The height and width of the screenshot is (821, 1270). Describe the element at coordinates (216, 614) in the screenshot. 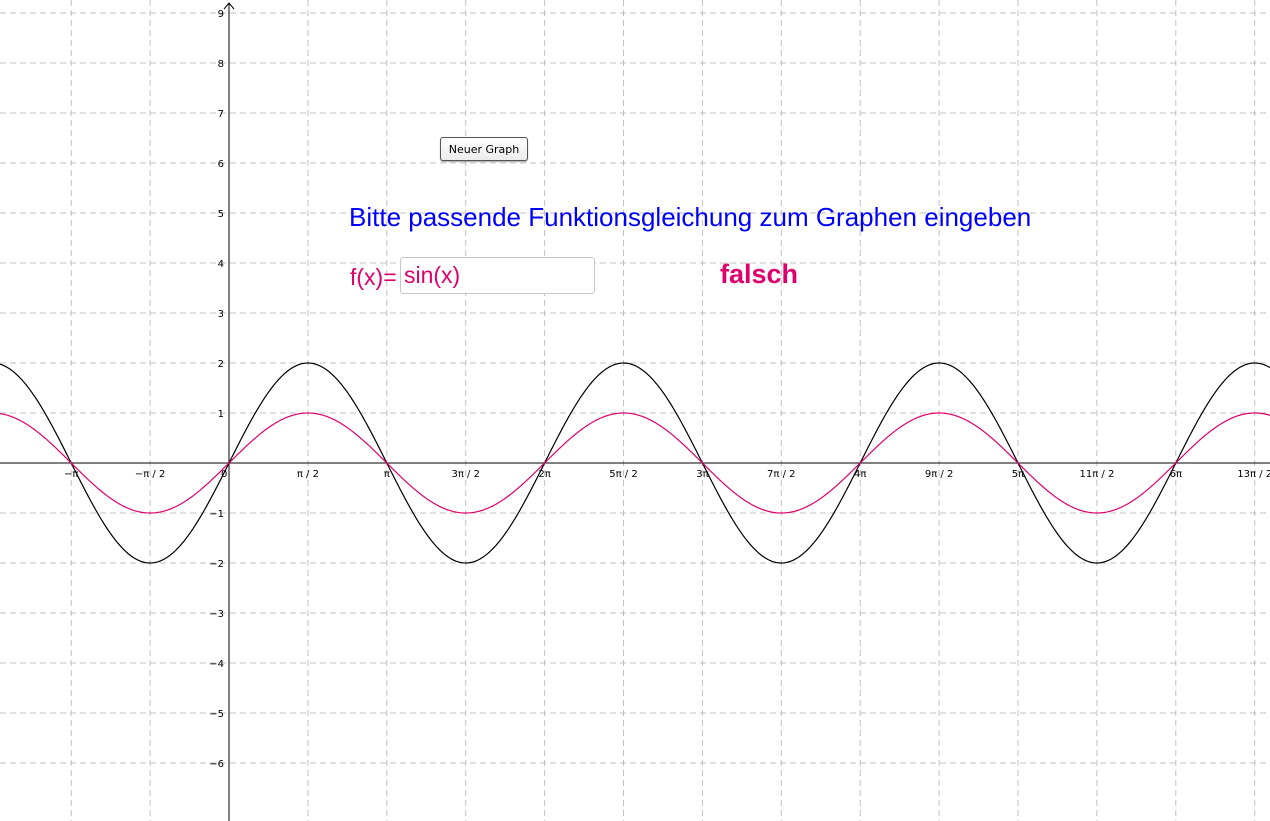

I see `y-tick-label: −3` at that location.